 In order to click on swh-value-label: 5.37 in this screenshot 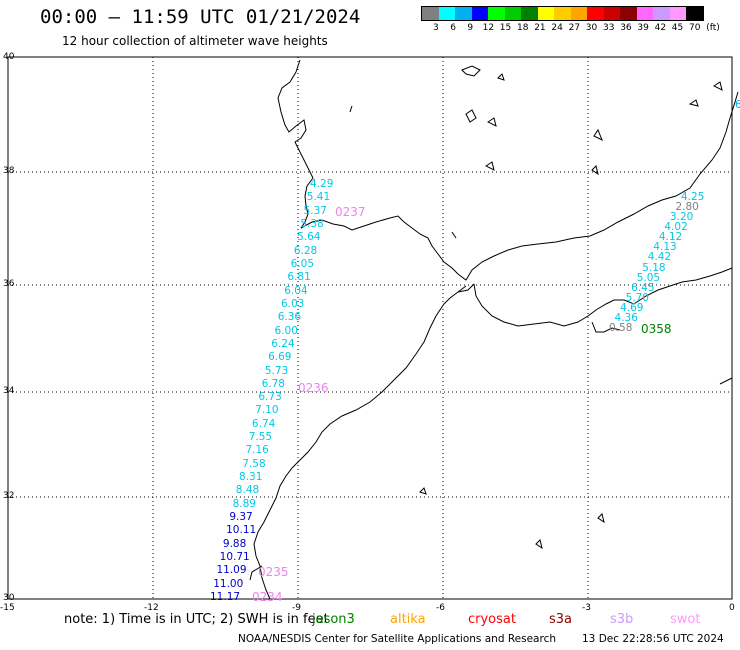, I will do `click(315, 210)`.